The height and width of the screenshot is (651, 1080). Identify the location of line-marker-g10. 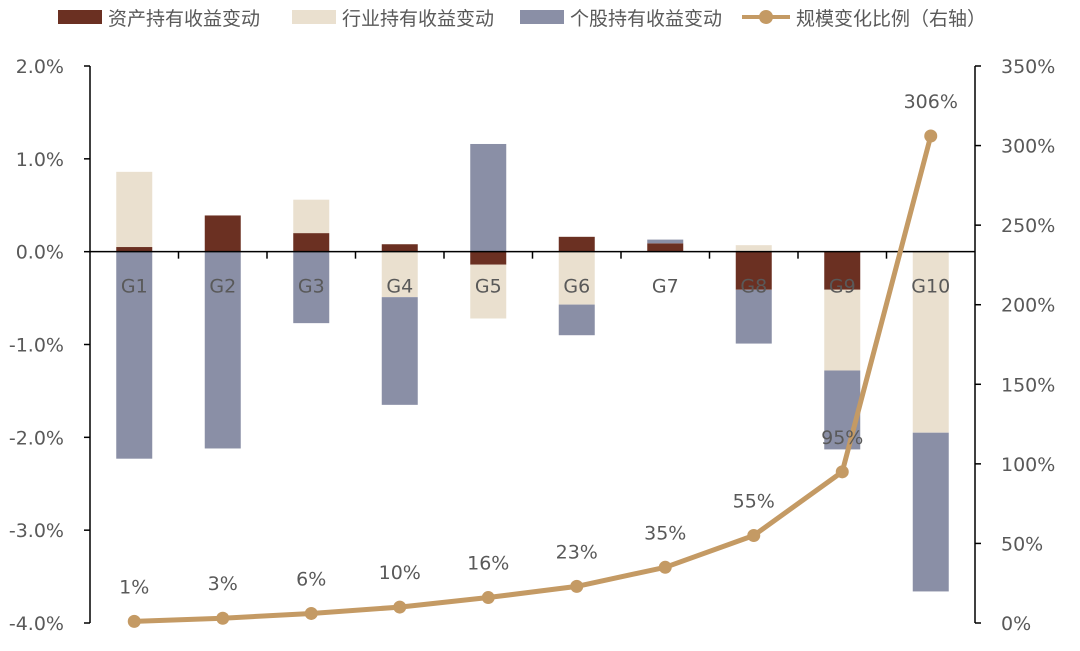
(931, 136).